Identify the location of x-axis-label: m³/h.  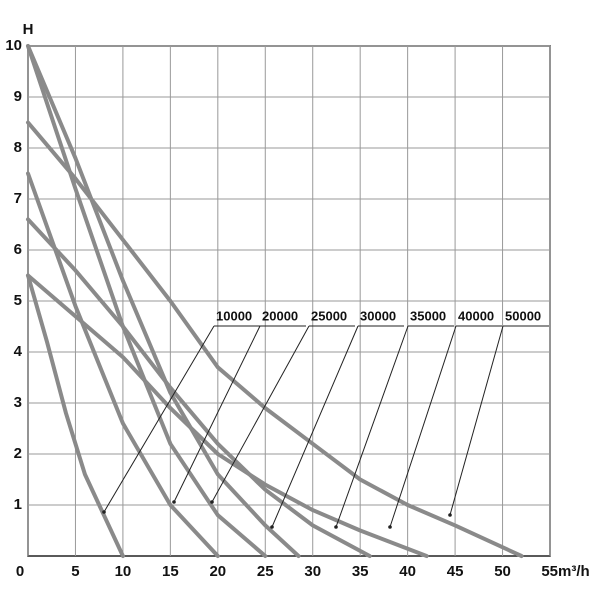
(574, 571).